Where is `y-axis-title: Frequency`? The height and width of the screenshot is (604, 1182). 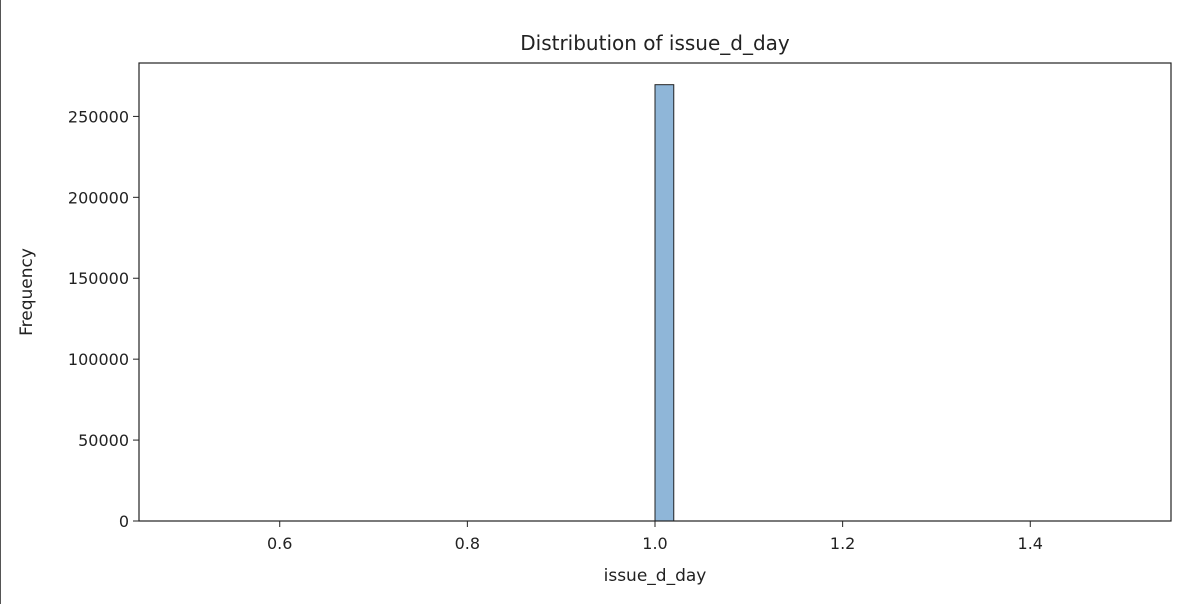
y-axis-title: Frequency is located at coordinates (27, 292).